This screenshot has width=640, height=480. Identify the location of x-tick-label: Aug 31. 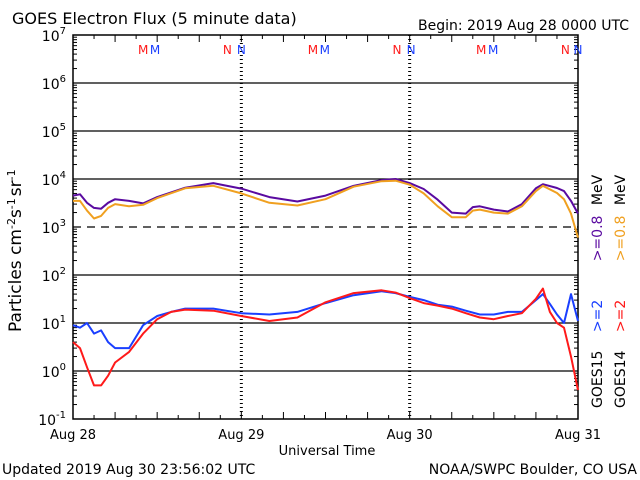
(578, 435).